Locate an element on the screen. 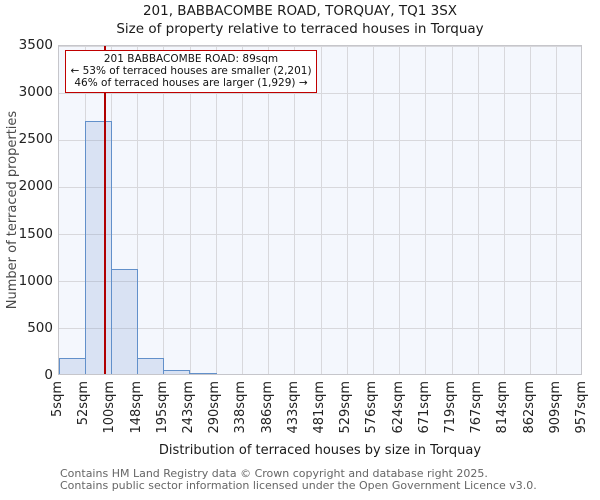 The image size is (600, 500). y-tick-label: 500 is located at coordinates (40, 327).